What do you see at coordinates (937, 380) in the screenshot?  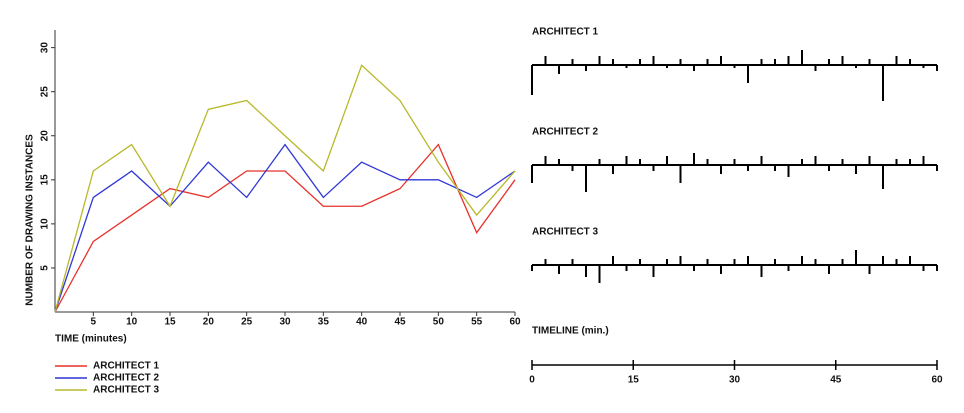 I see `timeline-tick-label: 60` at bounding box center [937, 380].